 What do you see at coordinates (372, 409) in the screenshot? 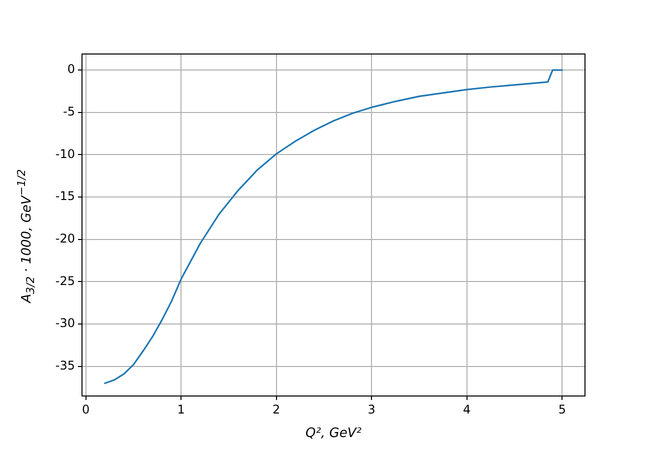
I see `x-tick-label: 3` at bounding box center [372, 409].